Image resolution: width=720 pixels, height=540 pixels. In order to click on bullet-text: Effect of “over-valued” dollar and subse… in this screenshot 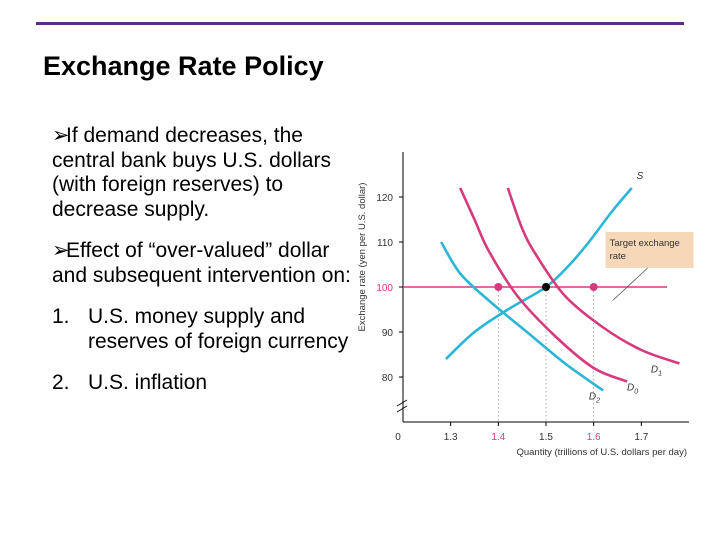, I will do `click(201, 263)`.